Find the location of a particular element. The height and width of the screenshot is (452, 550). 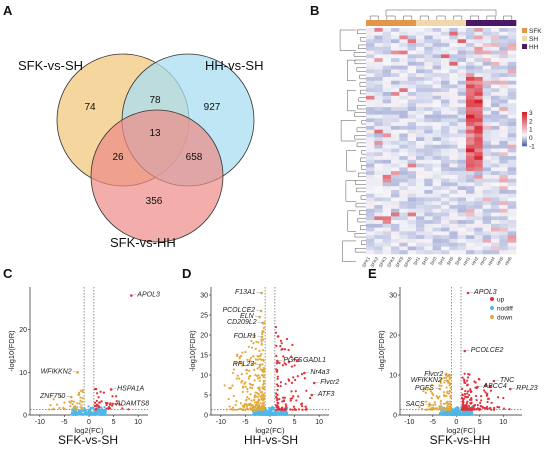

heatmap-column-label: SFK5 is located at coordinates (399, 262).